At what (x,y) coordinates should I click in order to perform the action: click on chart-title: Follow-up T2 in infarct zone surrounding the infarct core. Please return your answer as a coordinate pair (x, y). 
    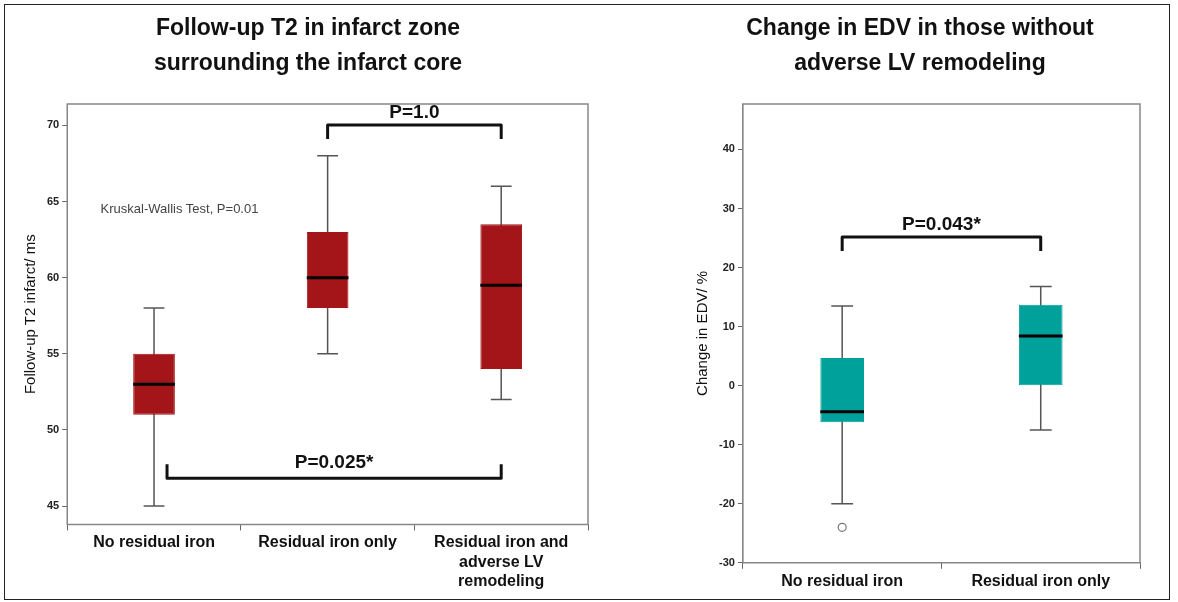
    Looking at the image, I should click on (308, 45).